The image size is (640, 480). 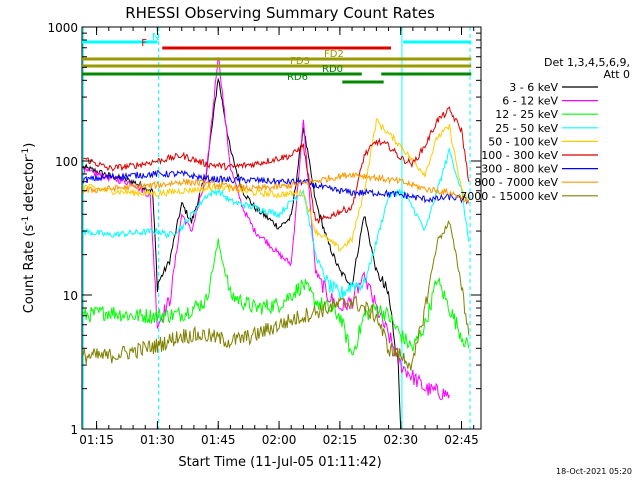 What do you see at coordinates (218, 440) in the screenshot?
I see `x-tick-label-01-45: 01:45` at bounding box center [218, 440].